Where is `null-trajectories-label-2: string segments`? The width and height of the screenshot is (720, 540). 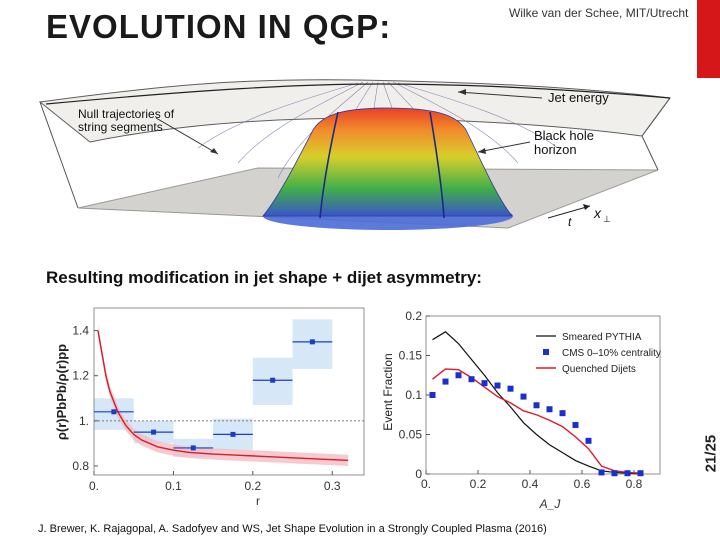 null-trajectories-label-2: string segments is located at coordinates (120, 127).